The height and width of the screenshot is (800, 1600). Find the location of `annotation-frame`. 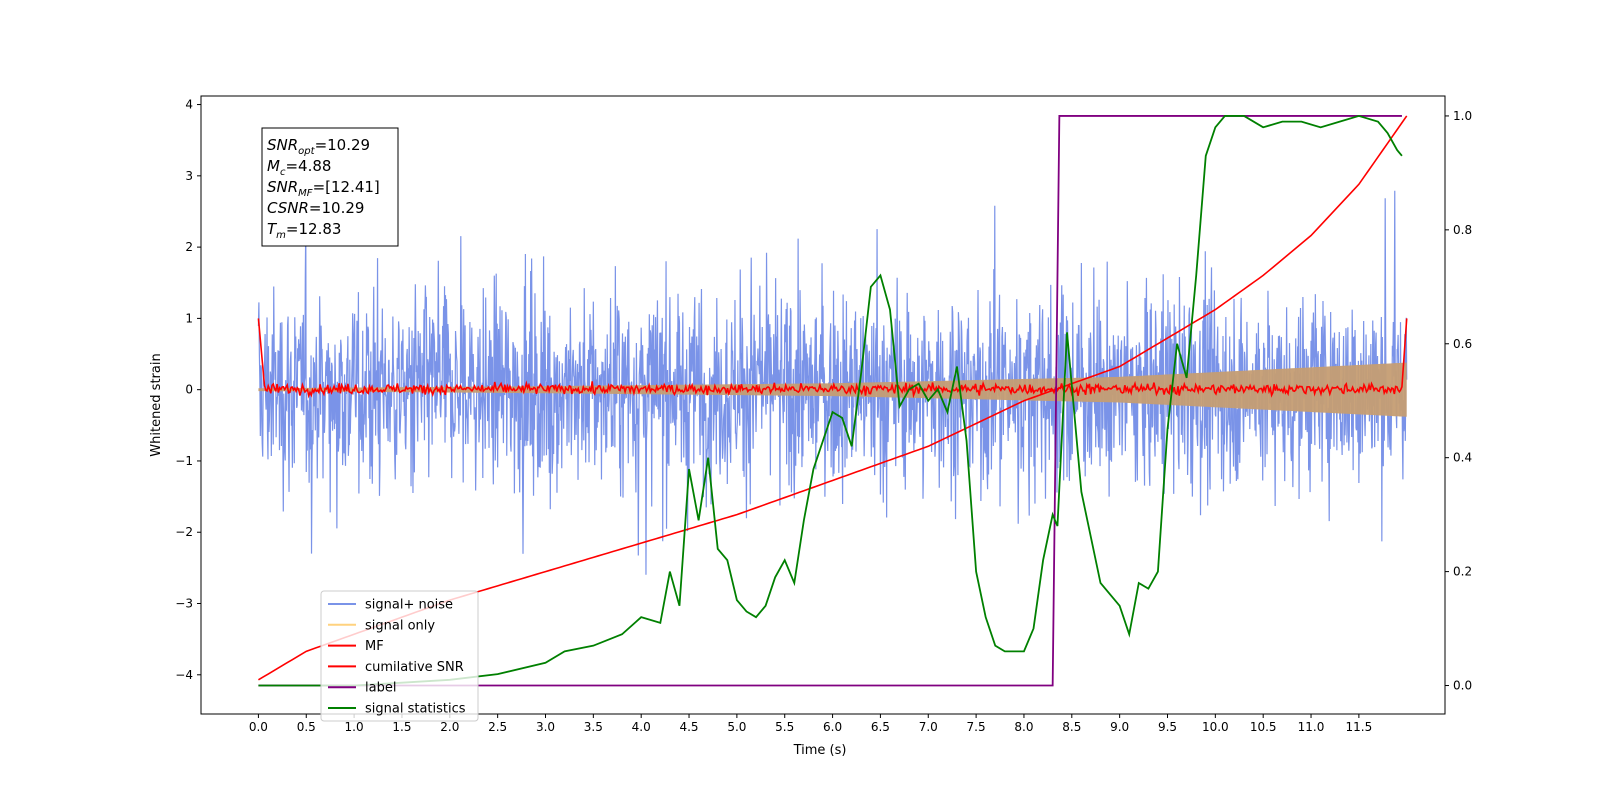

annotation-frame is located at coordinates (330, 187).